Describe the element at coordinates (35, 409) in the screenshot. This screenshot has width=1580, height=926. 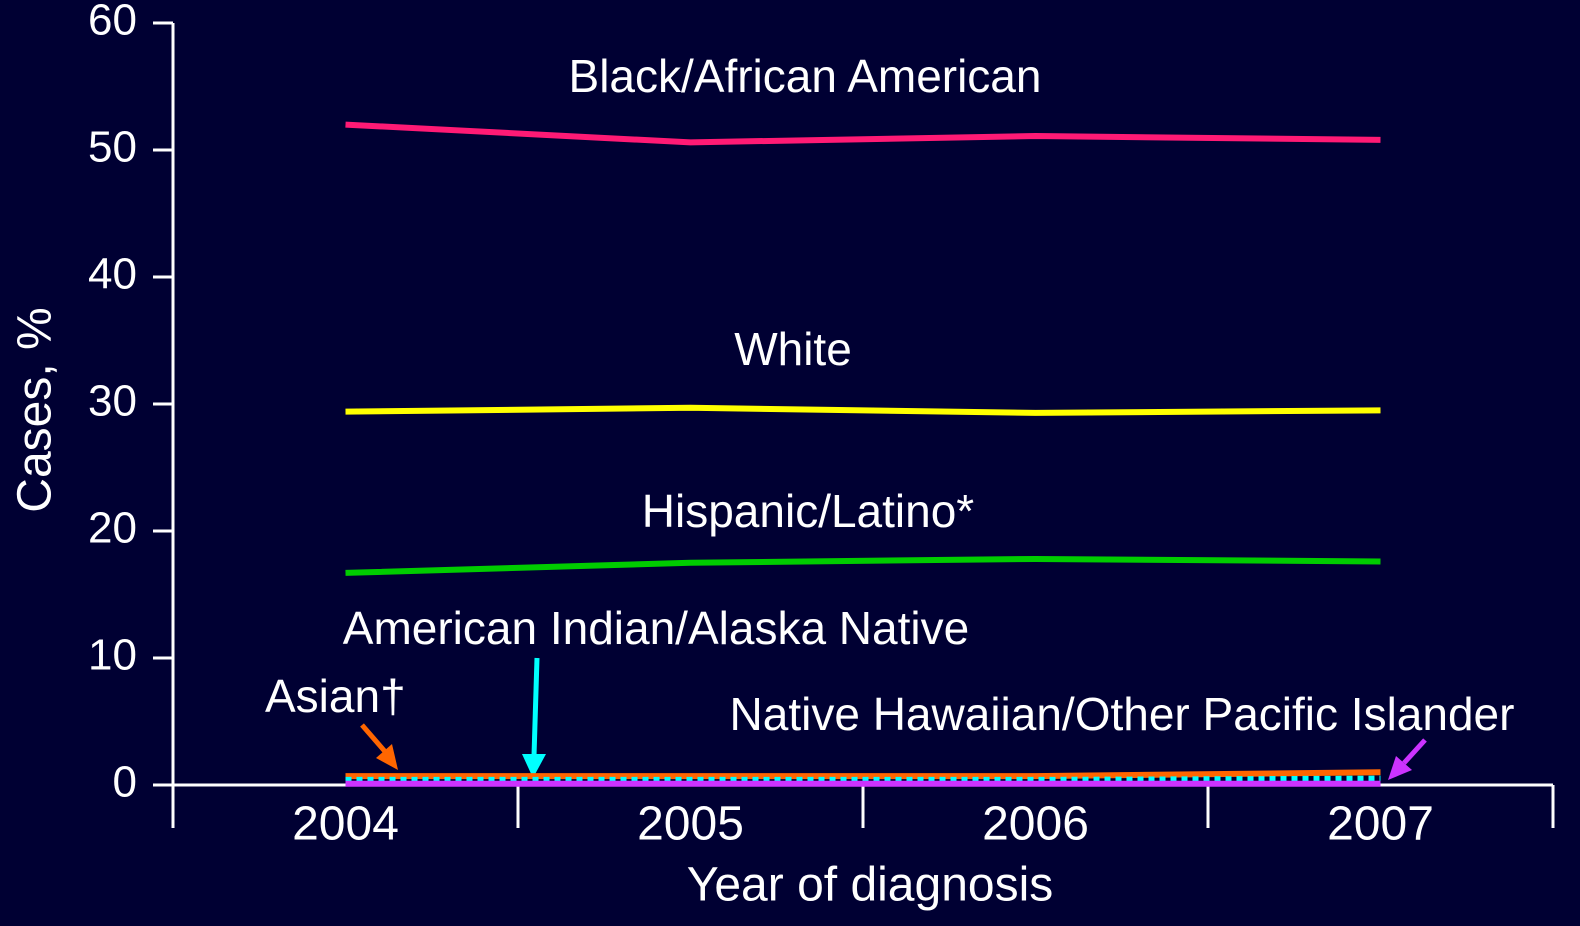
I see `y-axis-title: Cases, %` at that location.